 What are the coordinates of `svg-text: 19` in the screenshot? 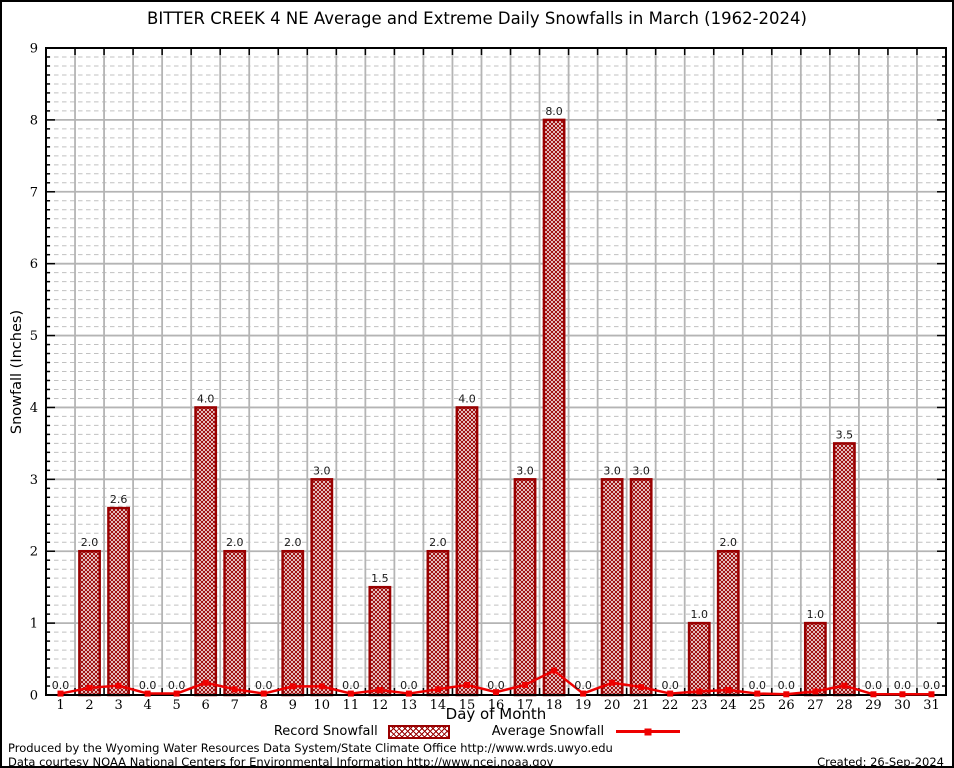 It's located at (583, 705).